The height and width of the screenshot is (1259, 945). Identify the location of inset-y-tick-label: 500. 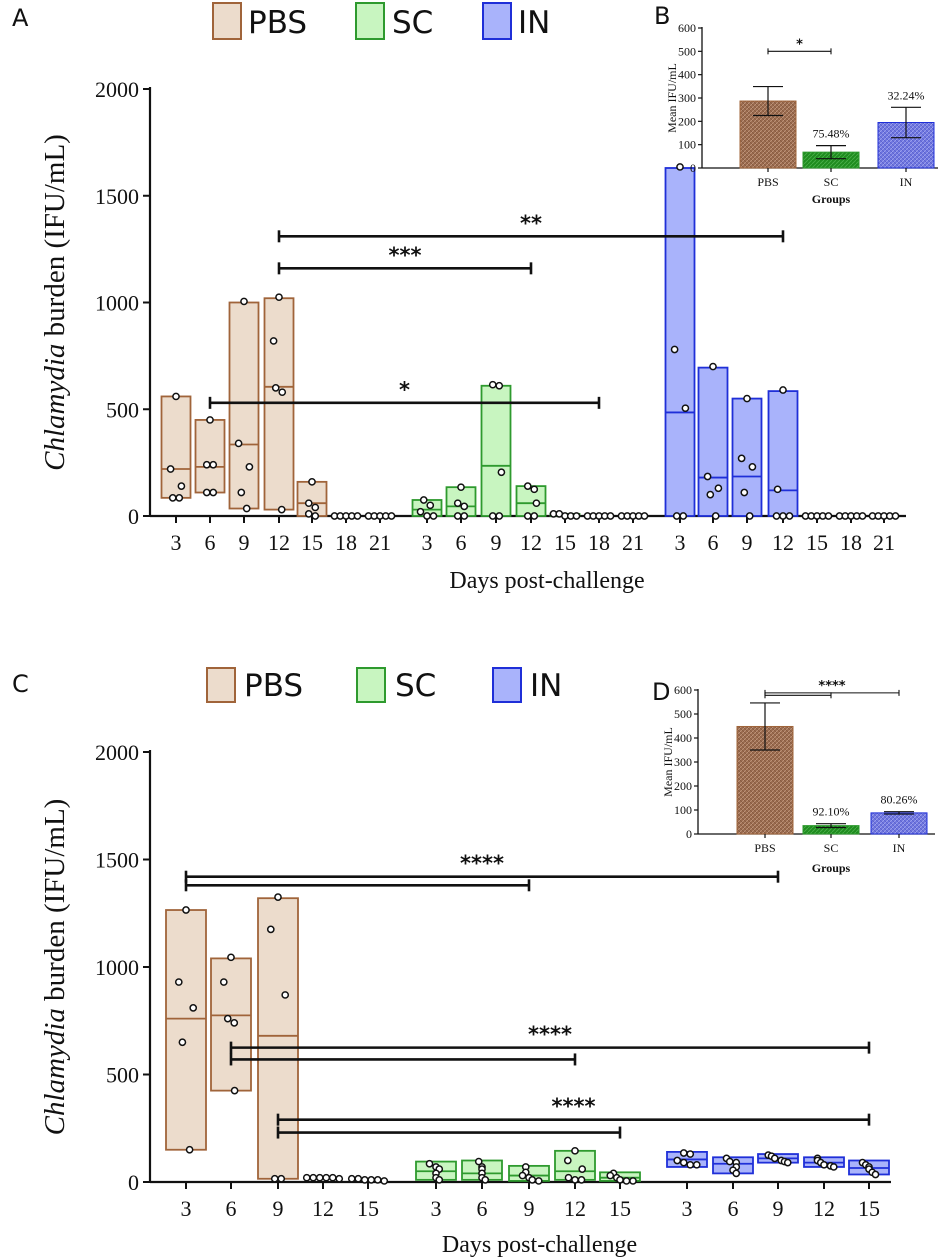
(683, 714).